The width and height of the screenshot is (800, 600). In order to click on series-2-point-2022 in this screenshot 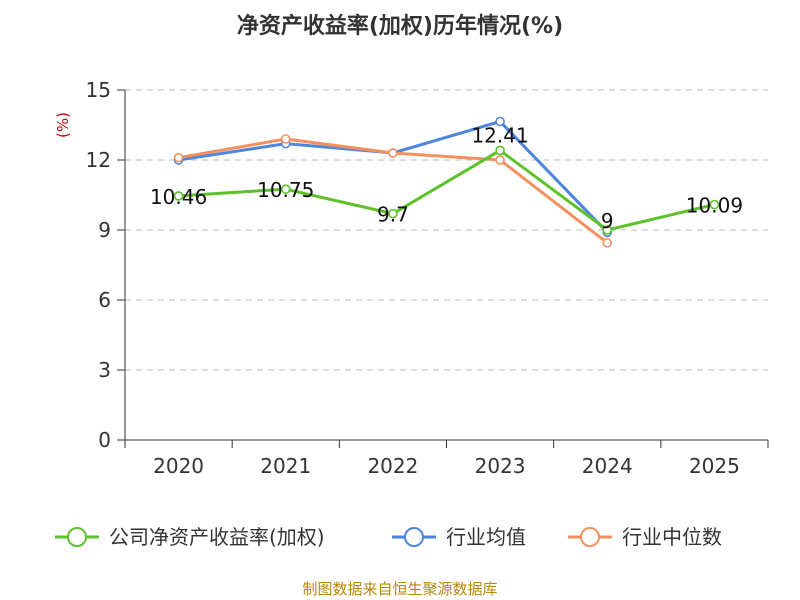, I will do `click(393, 153)`.